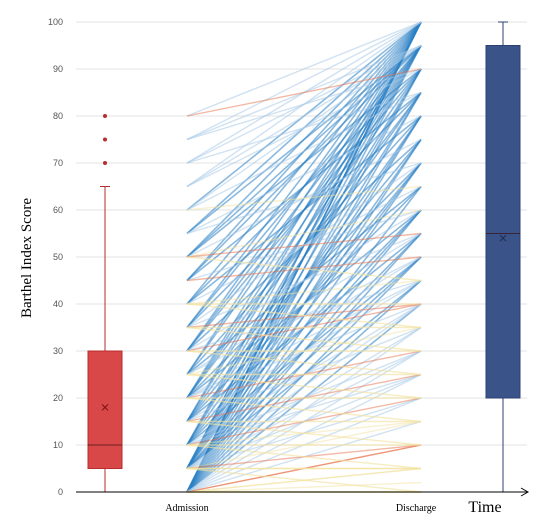 This screenshot has height=524, width=550. What do you see at coordinates (58, 445) in the screenshot?
I see `y-tick-label: 10` at bounding box center [58, 445].